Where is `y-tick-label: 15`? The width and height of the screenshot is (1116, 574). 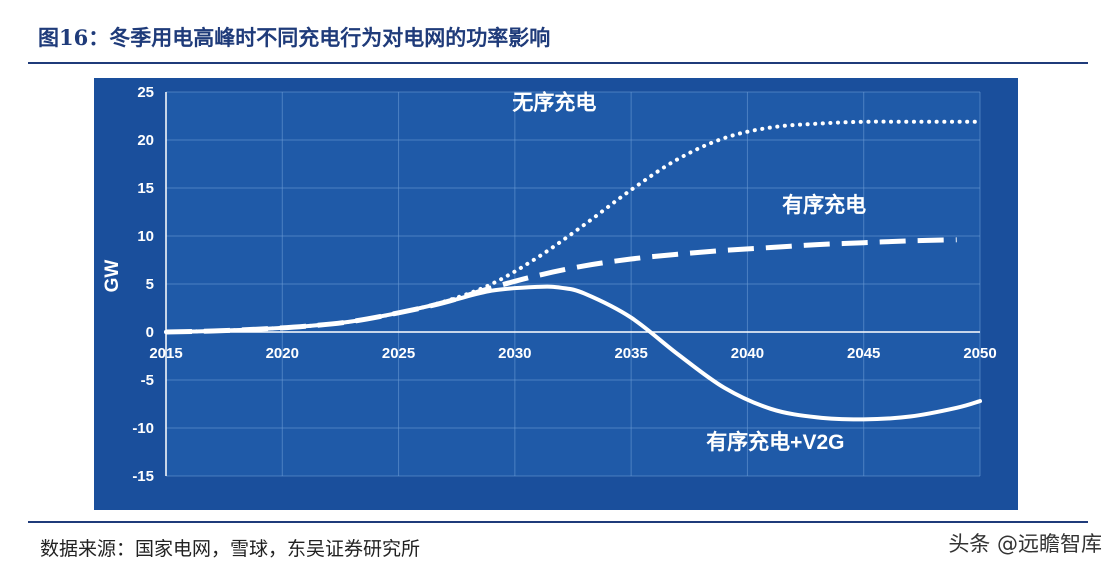
y-tick-label: 15 is located at coordinates (145, 188).